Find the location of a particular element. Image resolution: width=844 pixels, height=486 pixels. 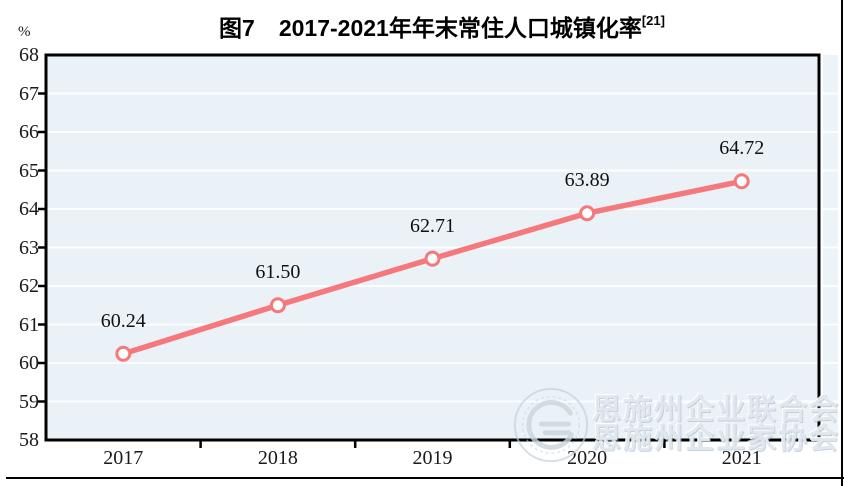

y-axis-tick-label: 65 is located at coordinates (29, 170).